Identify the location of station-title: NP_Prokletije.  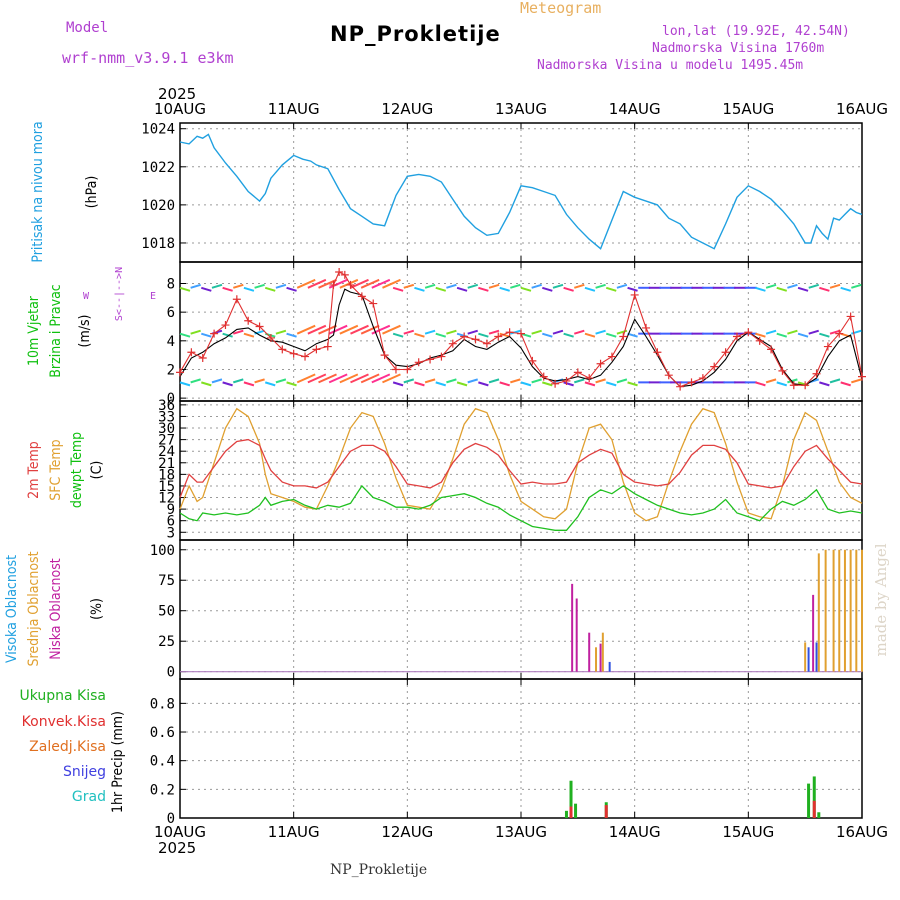
(415, 34).